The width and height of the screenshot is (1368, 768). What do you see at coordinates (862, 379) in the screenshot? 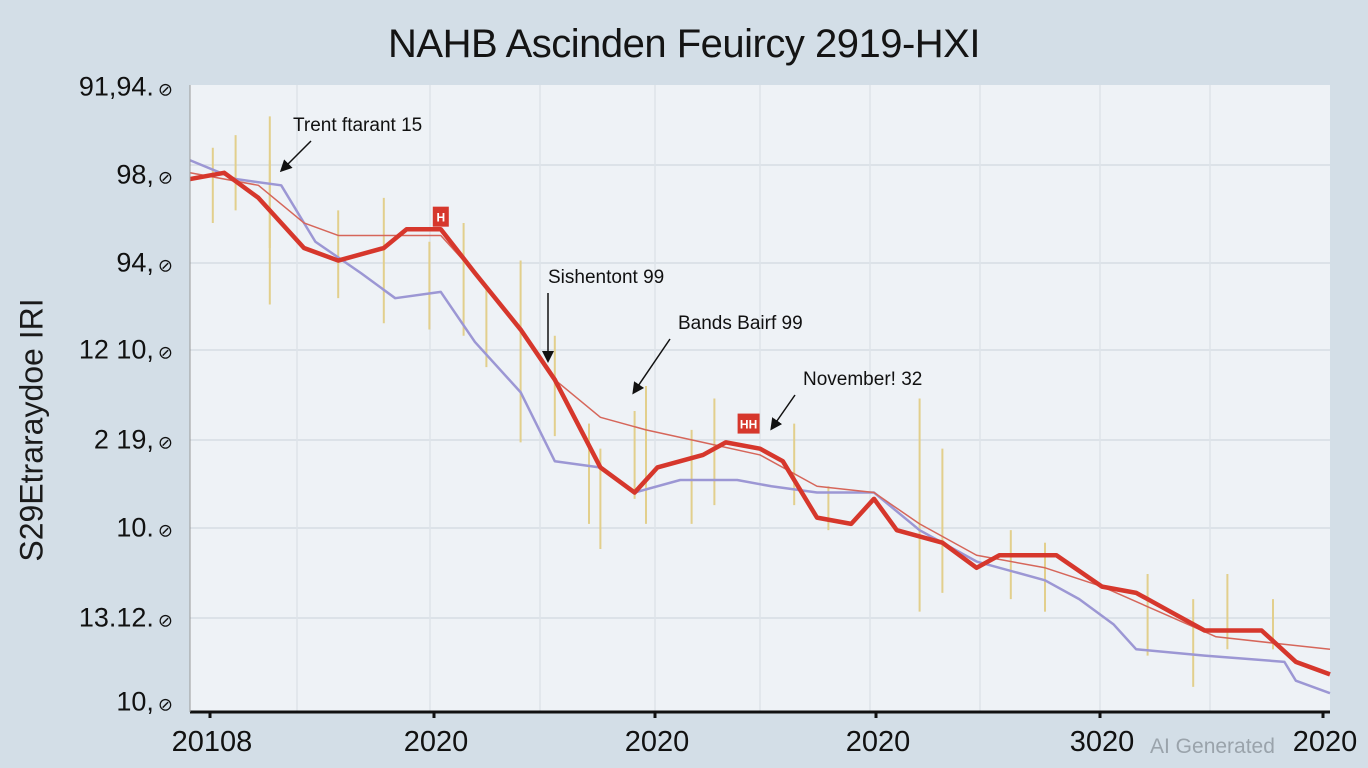
I see `annotation-label: November! 32` at bounding box center [862, 379].